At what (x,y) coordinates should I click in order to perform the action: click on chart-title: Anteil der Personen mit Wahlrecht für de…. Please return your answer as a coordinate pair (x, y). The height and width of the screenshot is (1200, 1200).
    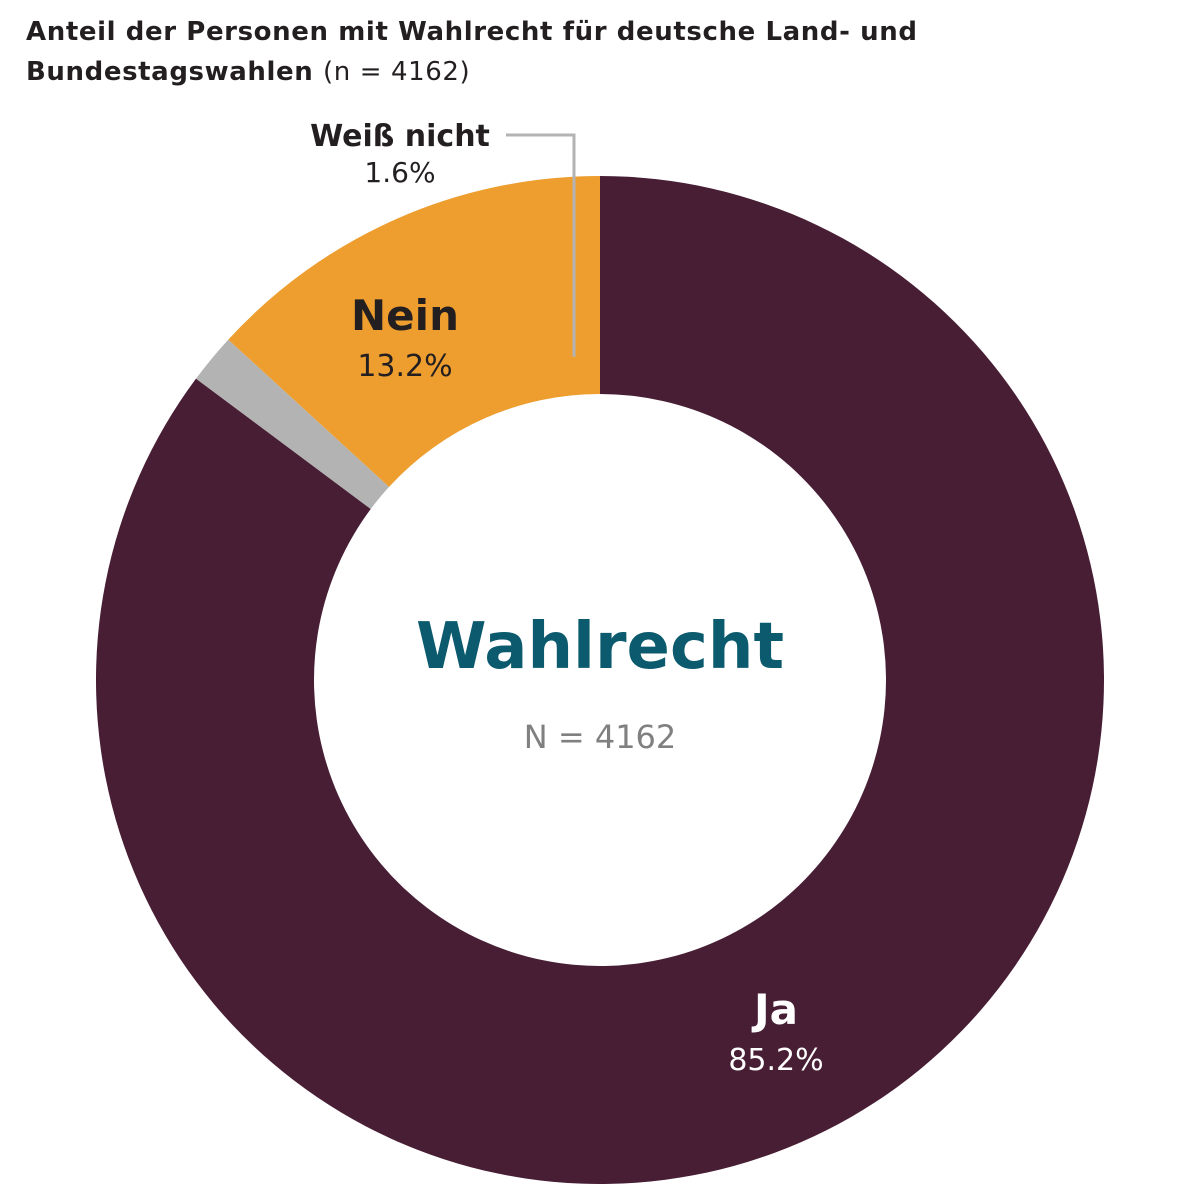
    Looking at the image, I should click on (601, 52).